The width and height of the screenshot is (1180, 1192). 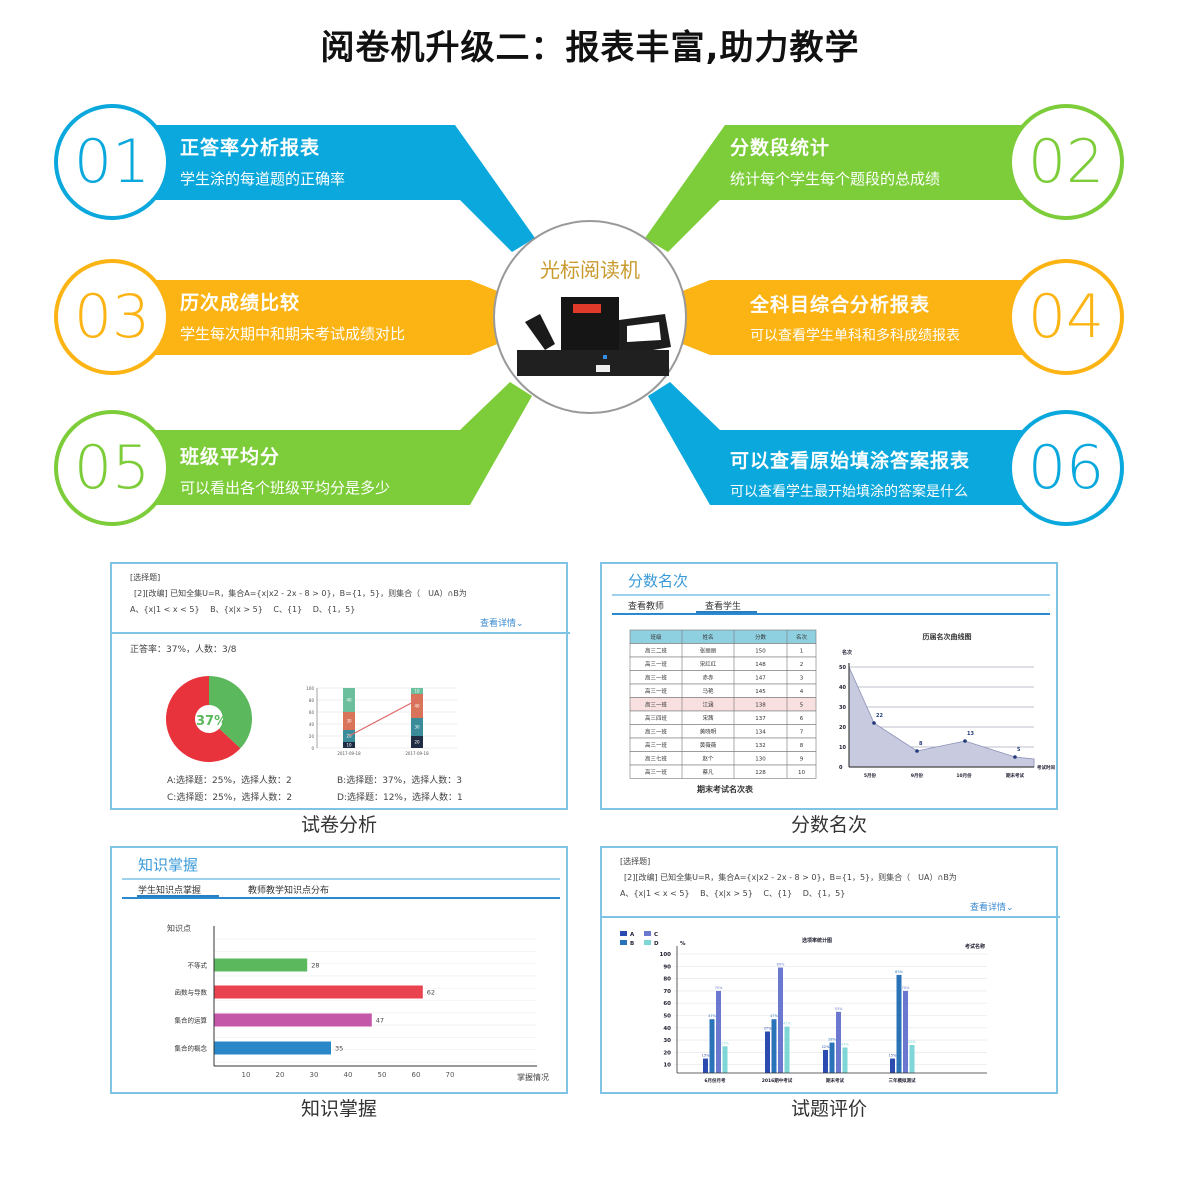 What do you see at coordinates (285, 488) in the screenshot?
I see `feature-desc: 可以看出各个班级平均分是多少` at bounding box center [285, 488].